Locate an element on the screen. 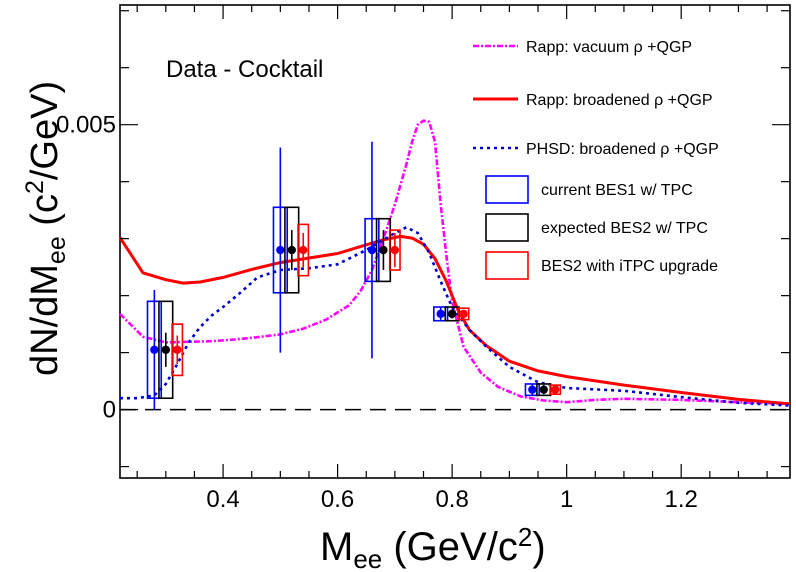 Image resolution: width=796 pixels, height=572 pixels. x-tick-label: 0.6 is located at coordinates (337, 499).